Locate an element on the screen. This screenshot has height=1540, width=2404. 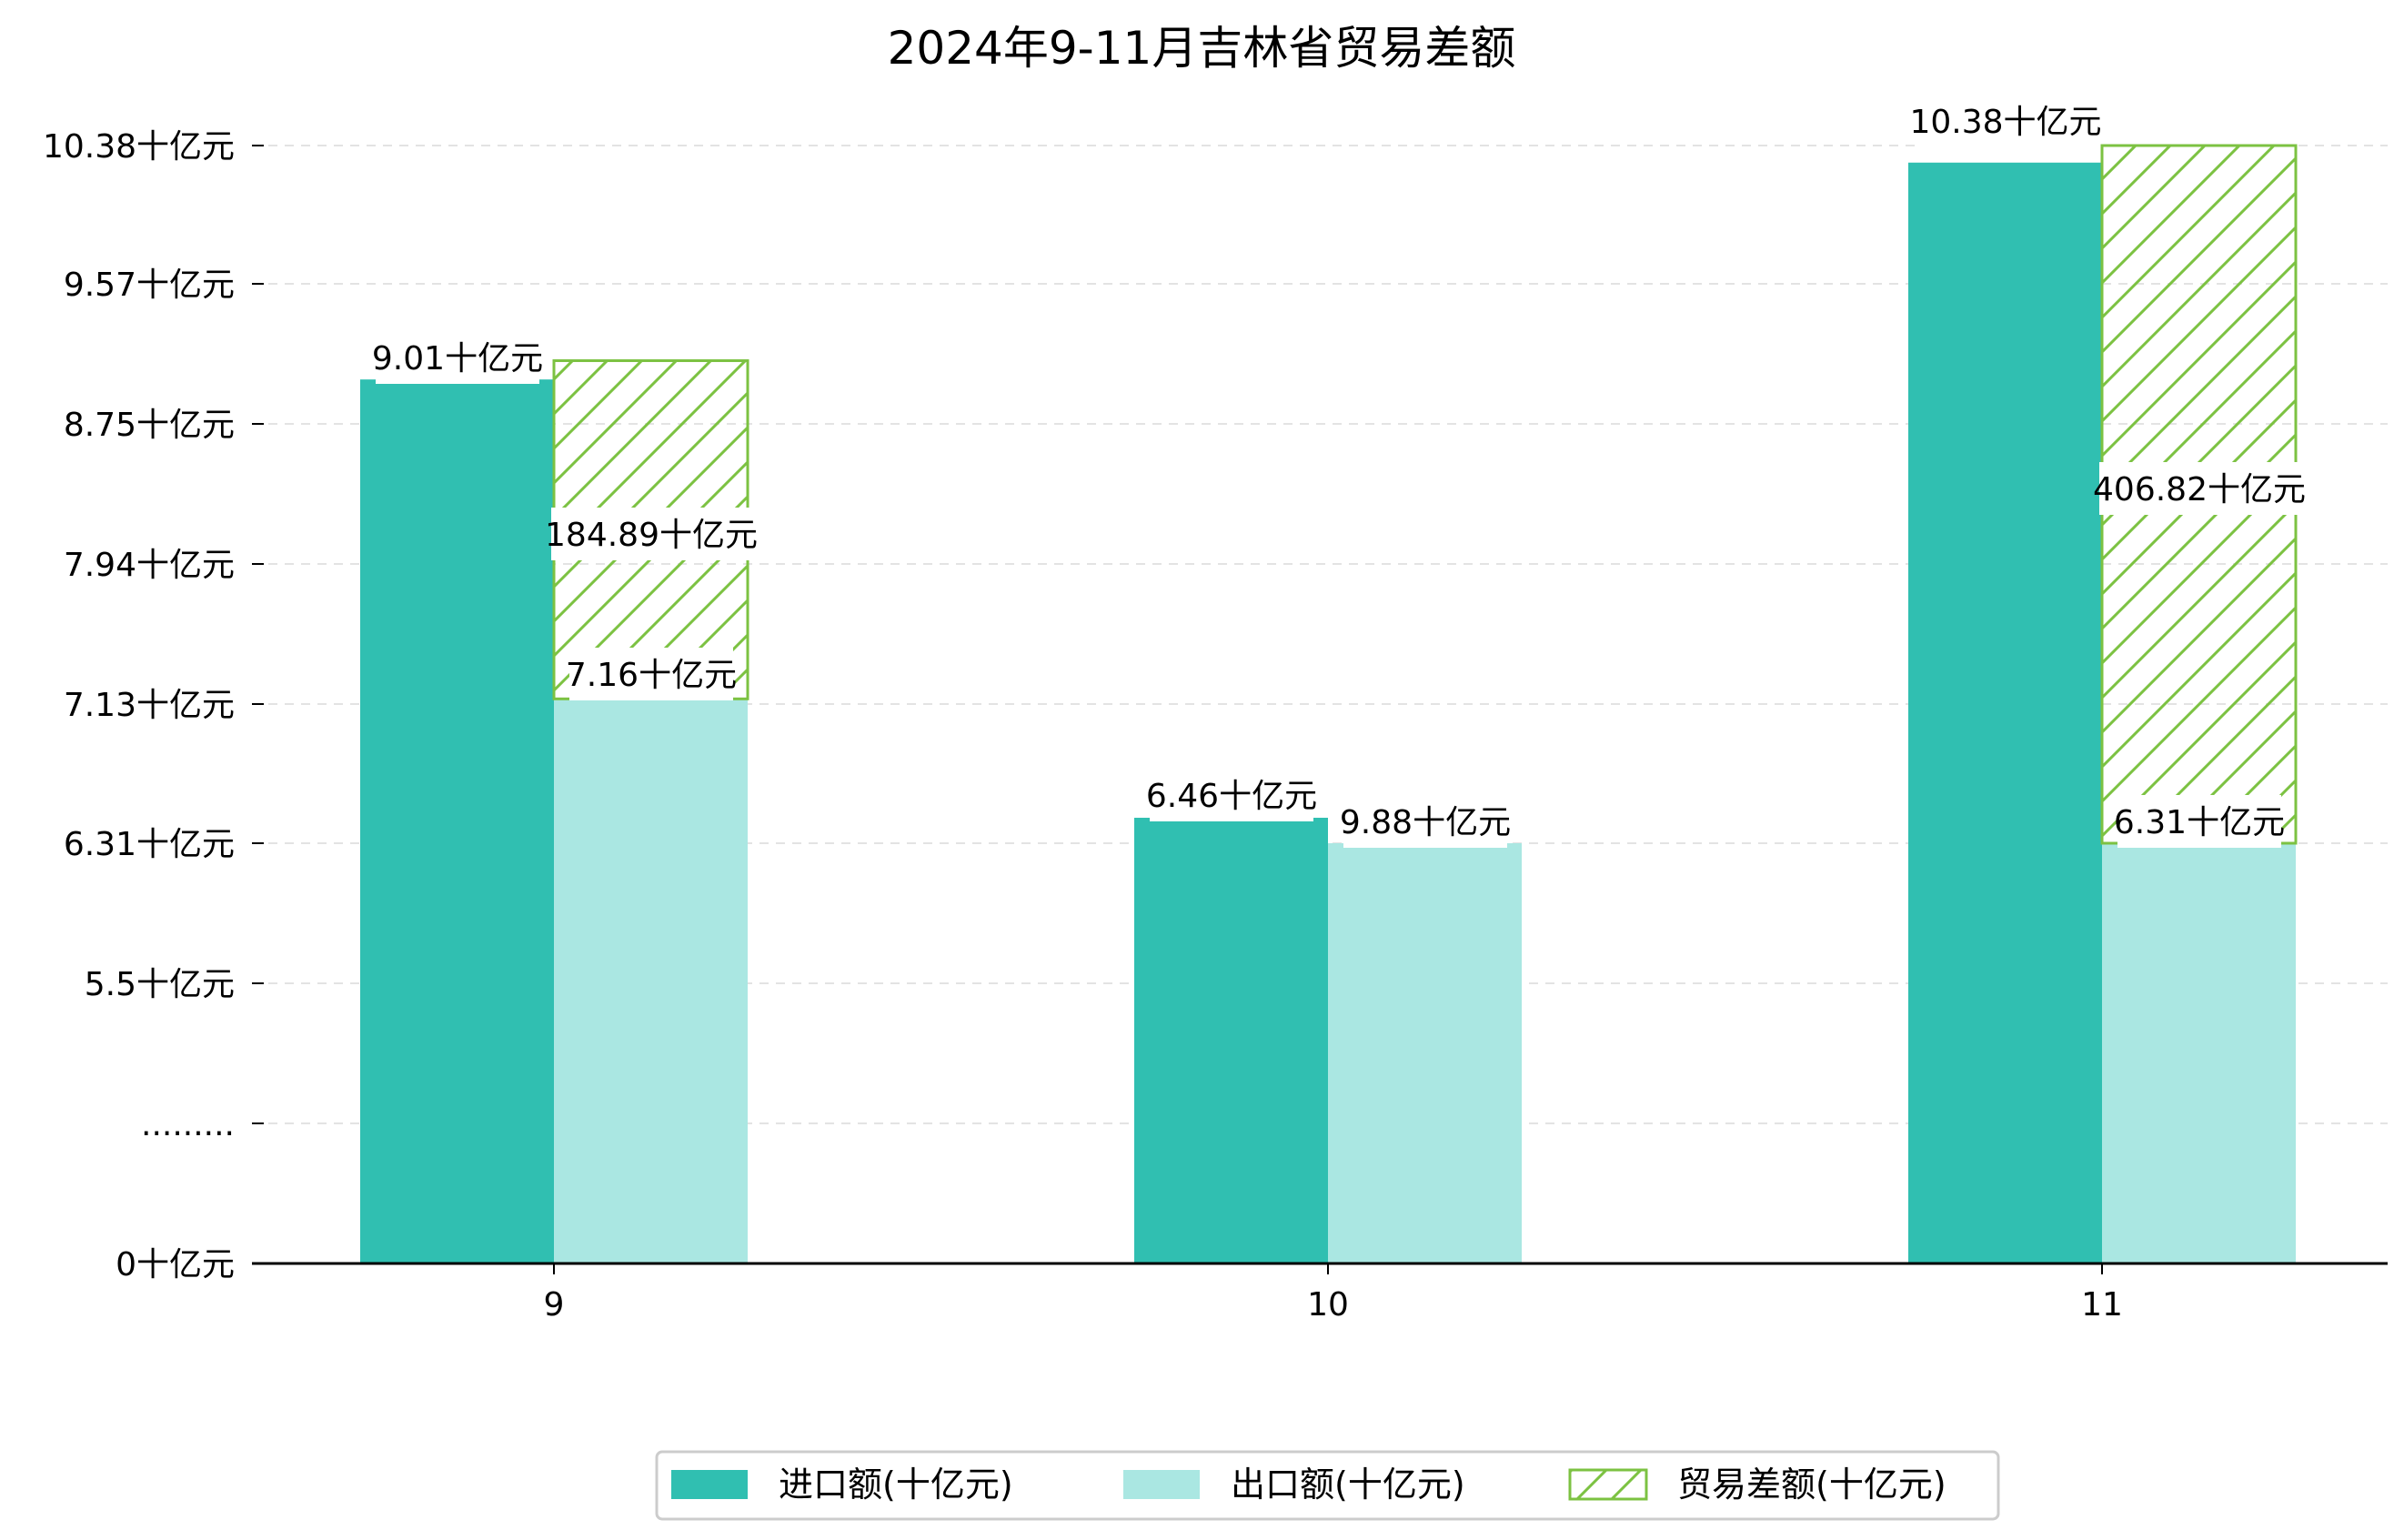
y-tick-label: 5.5十亿元 is located at coordinates (160, 985).